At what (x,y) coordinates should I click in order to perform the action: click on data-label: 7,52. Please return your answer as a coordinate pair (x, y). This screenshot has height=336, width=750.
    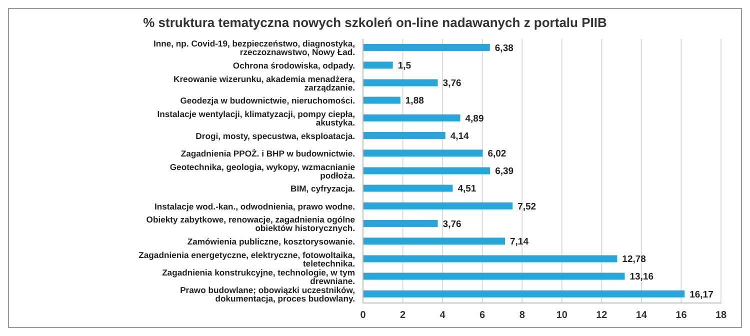
    Looking at the image, I should click on (527, 206).